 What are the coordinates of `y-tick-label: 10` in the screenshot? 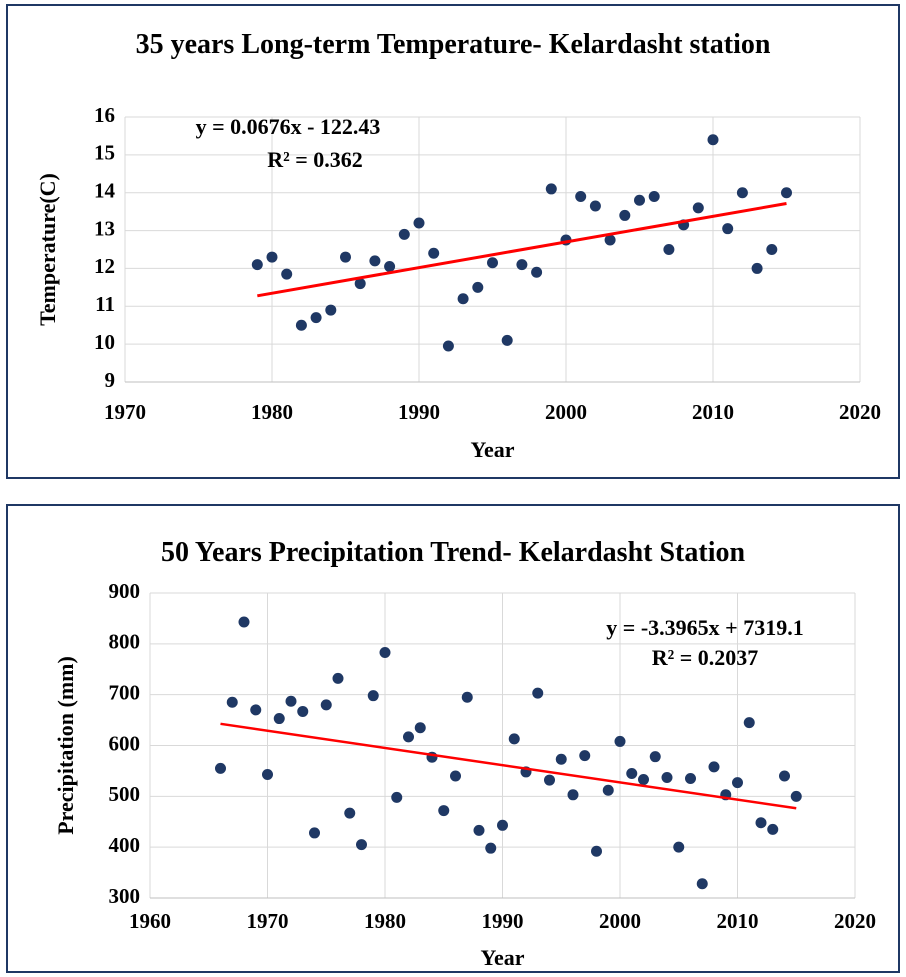 It's located at (104, 342).